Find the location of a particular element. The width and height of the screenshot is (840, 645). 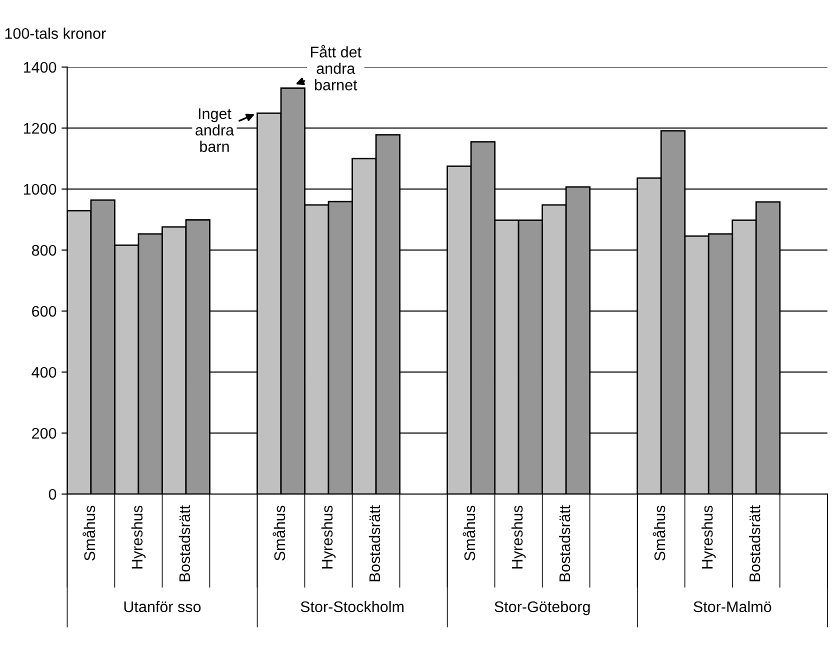

text: Stor-Malmö is located at coordinates (733, 606).